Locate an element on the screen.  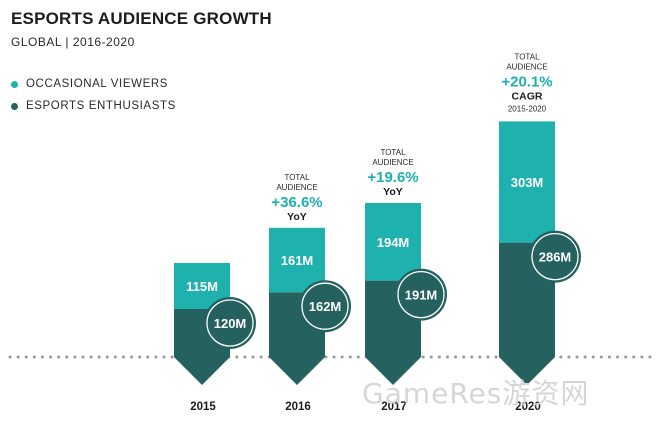
annotation-value-2016: +36.6% is located at coordinates (296, 202).